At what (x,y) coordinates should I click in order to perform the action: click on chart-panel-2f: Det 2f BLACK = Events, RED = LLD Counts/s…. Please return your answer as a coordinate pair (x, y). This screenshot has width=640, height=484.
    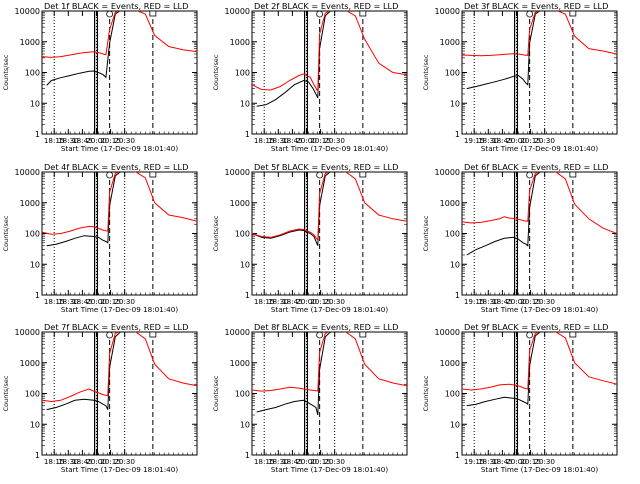
    Looking at the image, I should click on (310, 77).